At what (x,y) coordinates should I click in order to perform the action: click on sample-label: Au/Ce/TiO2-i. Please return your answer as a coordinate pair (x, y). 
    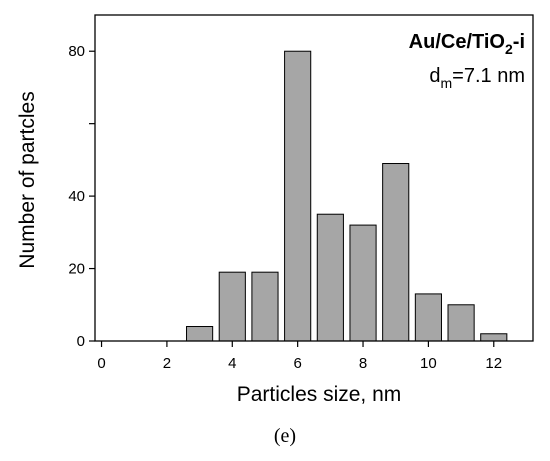
    Looking at the image, I should click on (467, 44).